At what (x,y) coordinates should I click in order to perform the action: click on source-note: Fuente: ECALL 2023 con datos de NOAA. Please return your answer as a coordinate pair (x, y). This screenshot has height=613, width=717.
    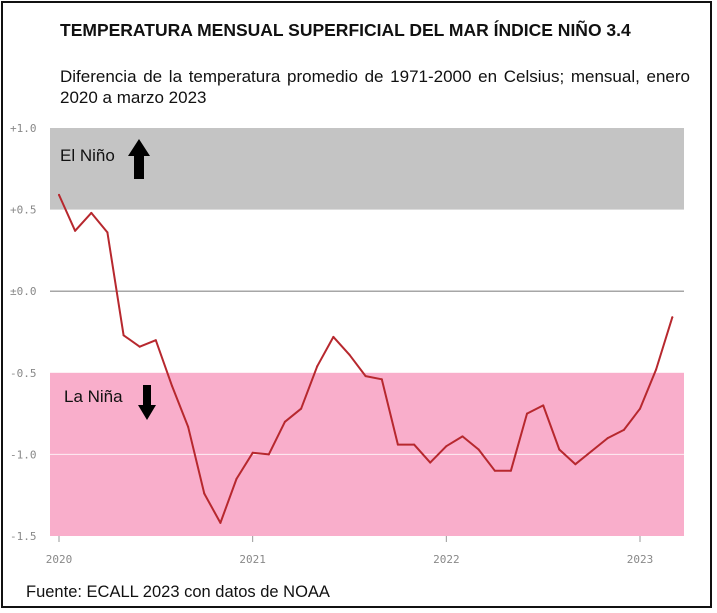
    Looking at the image, I should click on (178, 592).